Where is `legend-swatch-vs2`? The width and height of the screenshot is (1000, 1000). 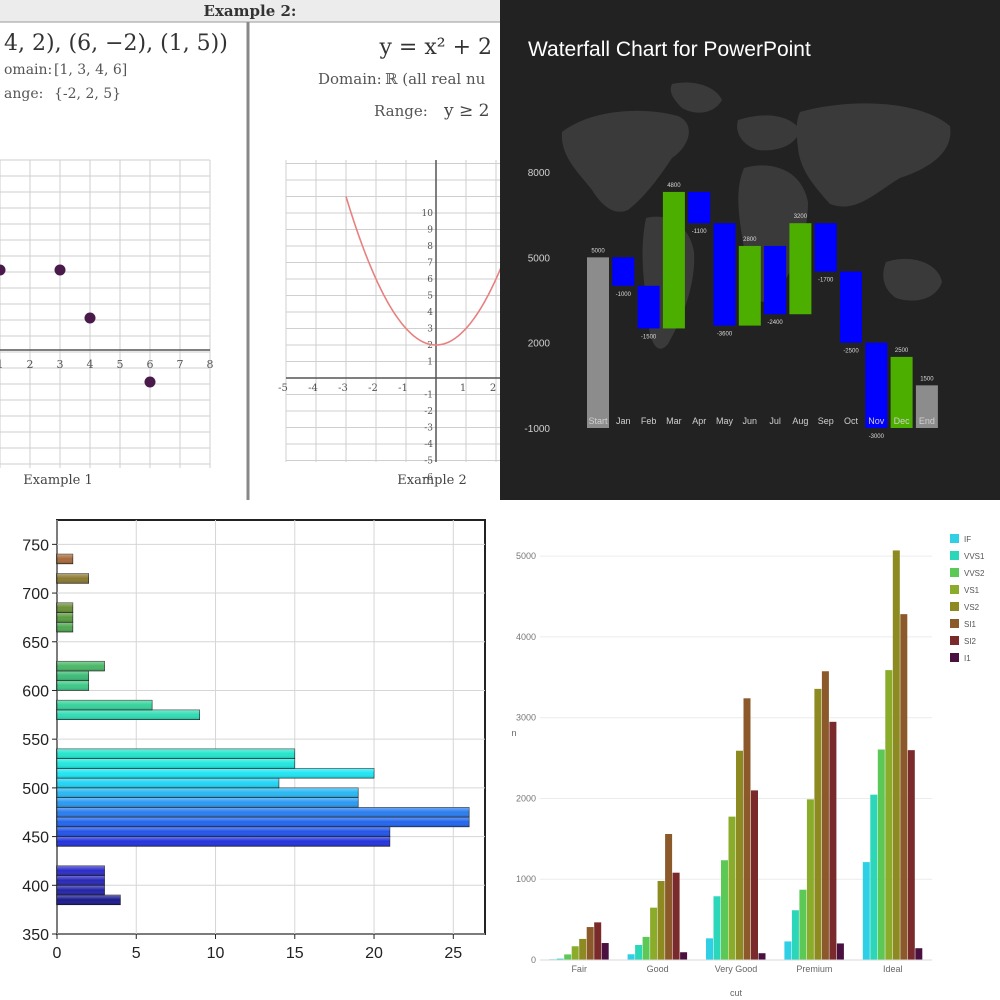
legend-swatch-vs2 is located at coordinates (954, 606).